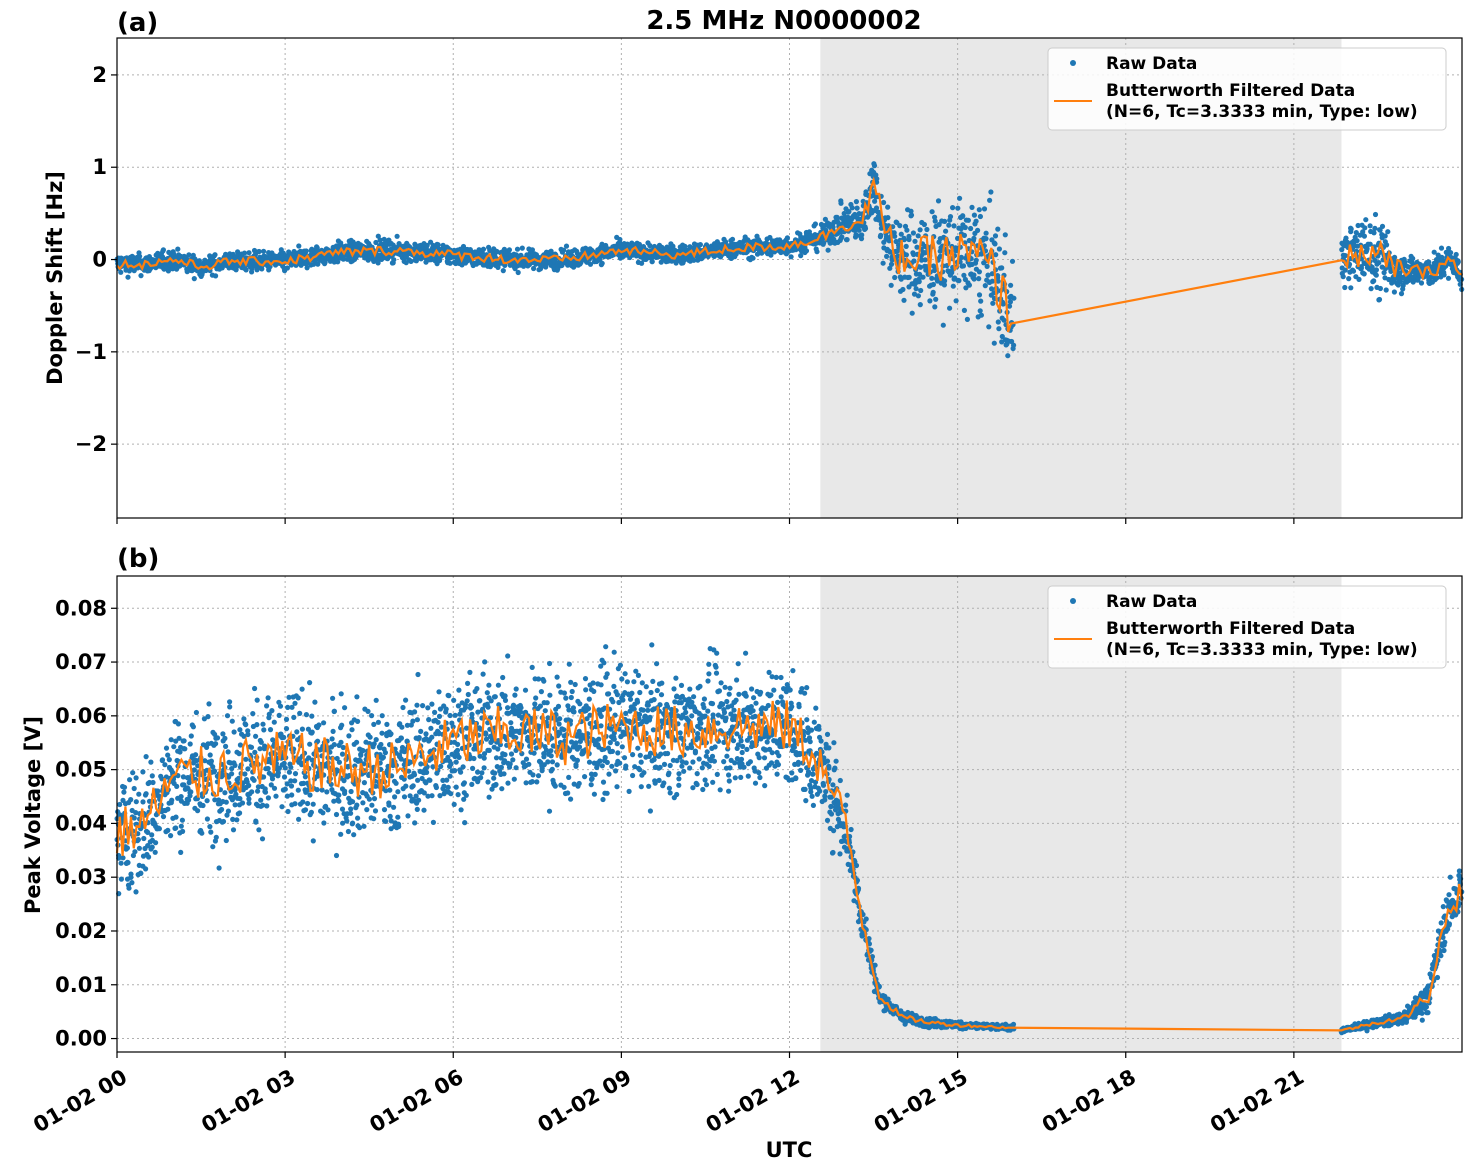 The width and height of the screenshot is (1472, 1172). I want to click on y-tick-label: 0, so click(99, 260).